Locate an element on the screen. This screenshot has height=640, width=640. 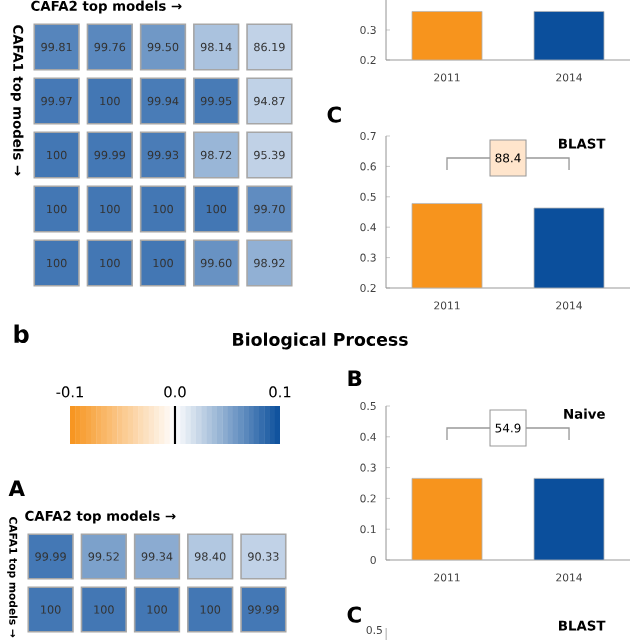
chart-title: B is located at coordinates (355, 378).